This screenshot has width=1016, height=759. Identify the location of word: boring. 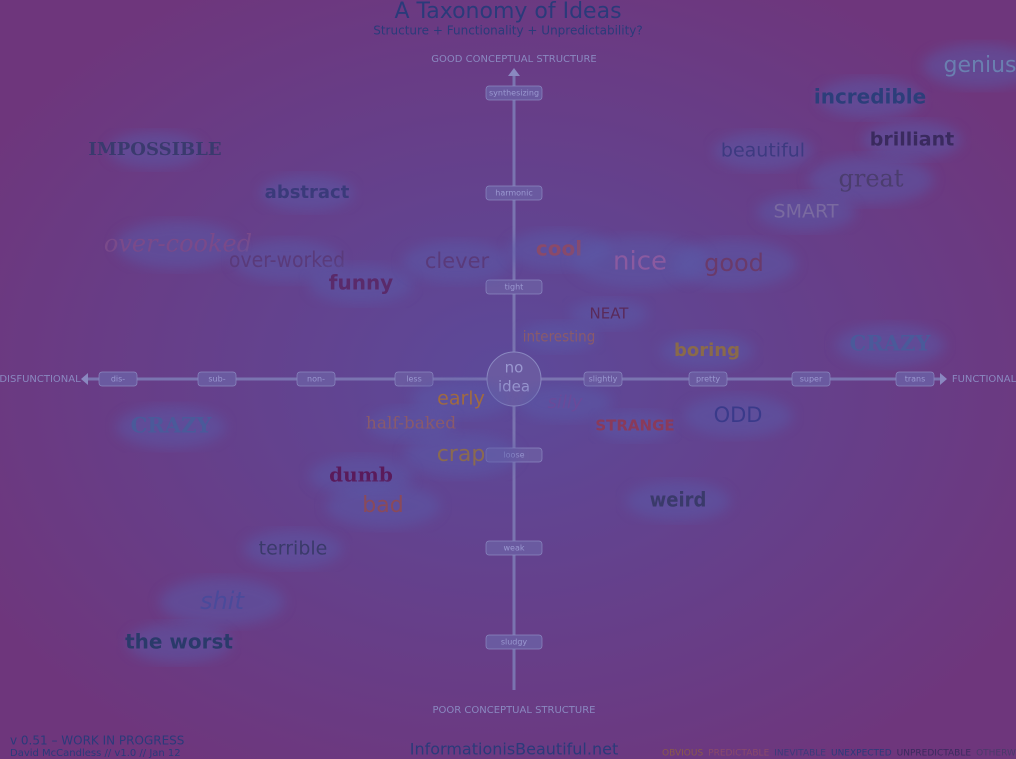
(707, 350).